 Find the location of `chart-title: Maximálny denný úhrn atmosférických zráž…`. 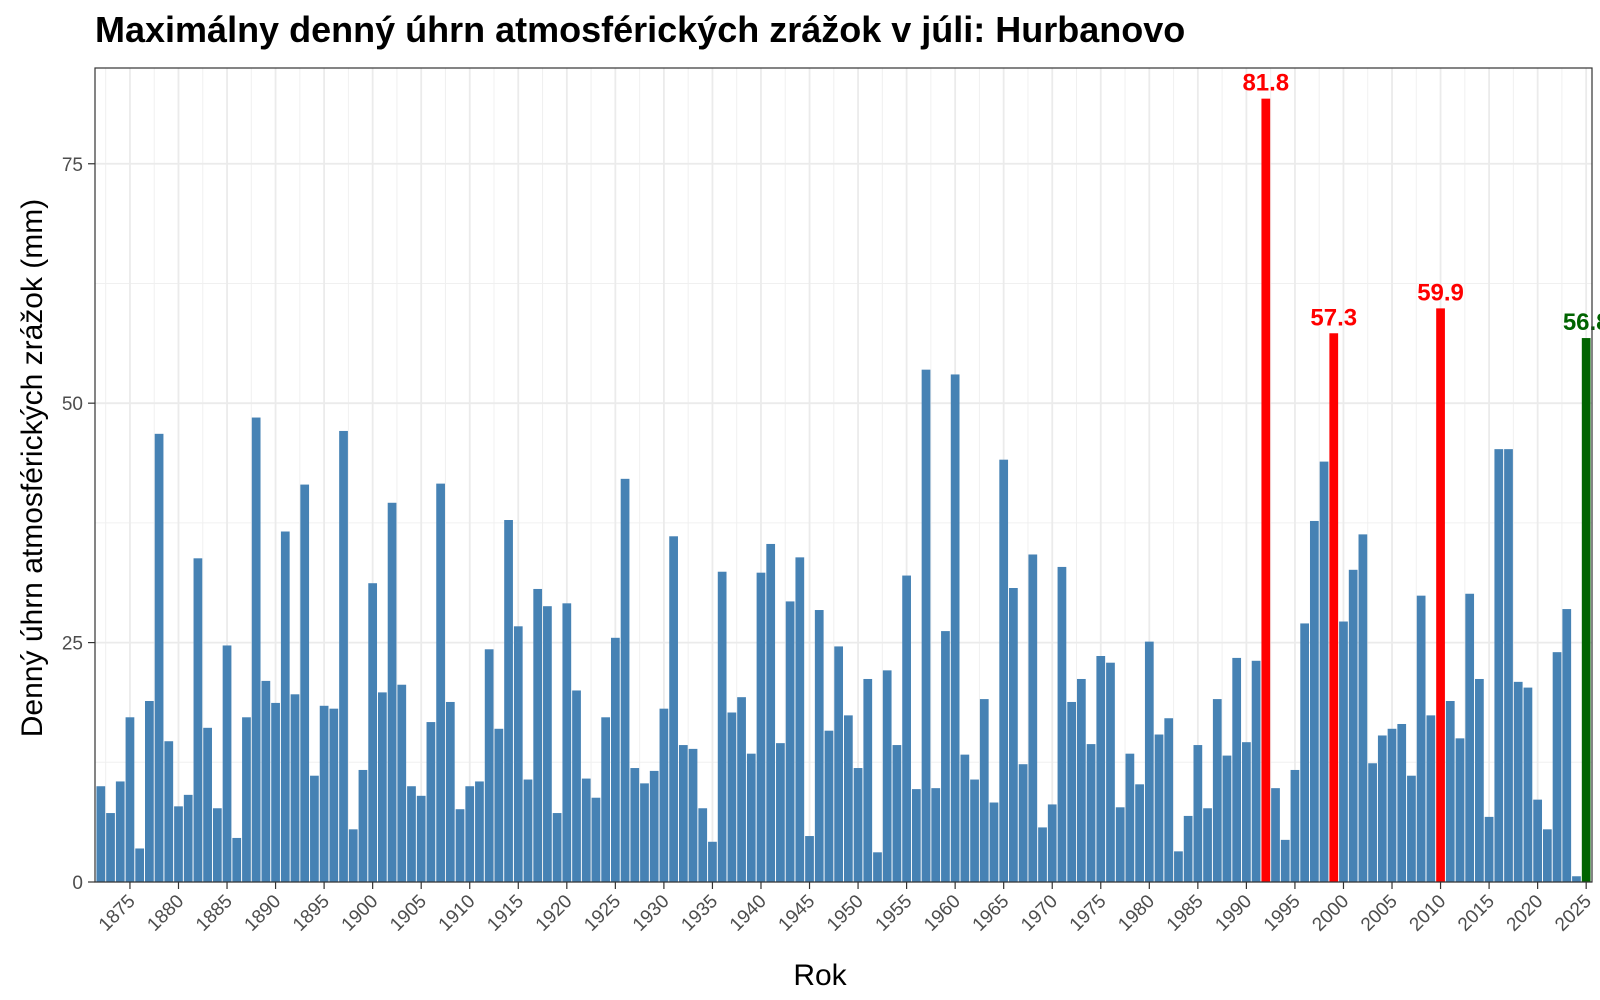

chart-title: Maximálny denný úhrn atmosférických zráž… is located at coordinates (640, 29).